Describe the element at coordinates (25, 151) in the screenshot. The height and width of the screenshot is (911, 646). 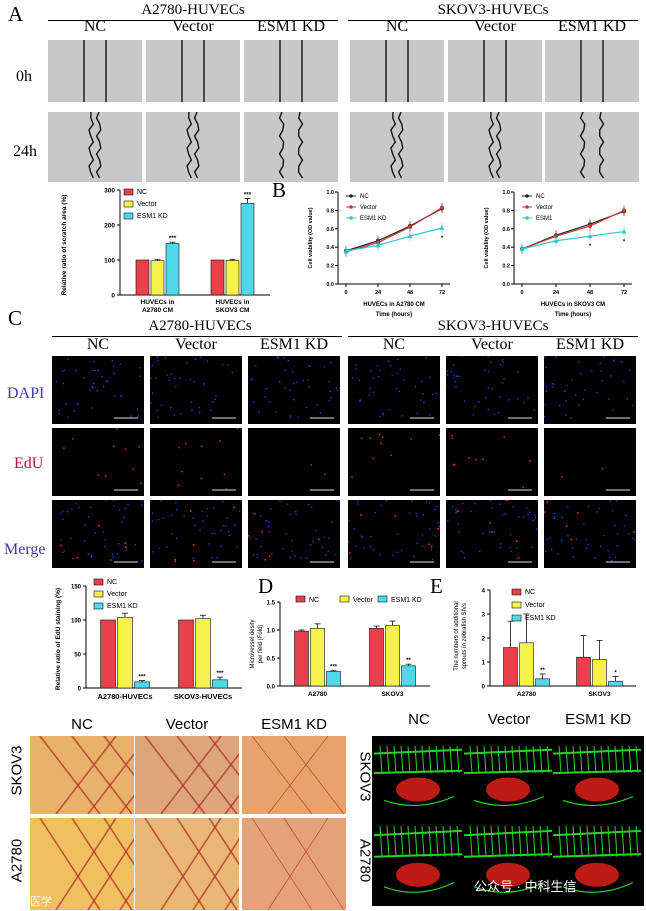
I see `panel-a-row-24h: 24h` at that location.